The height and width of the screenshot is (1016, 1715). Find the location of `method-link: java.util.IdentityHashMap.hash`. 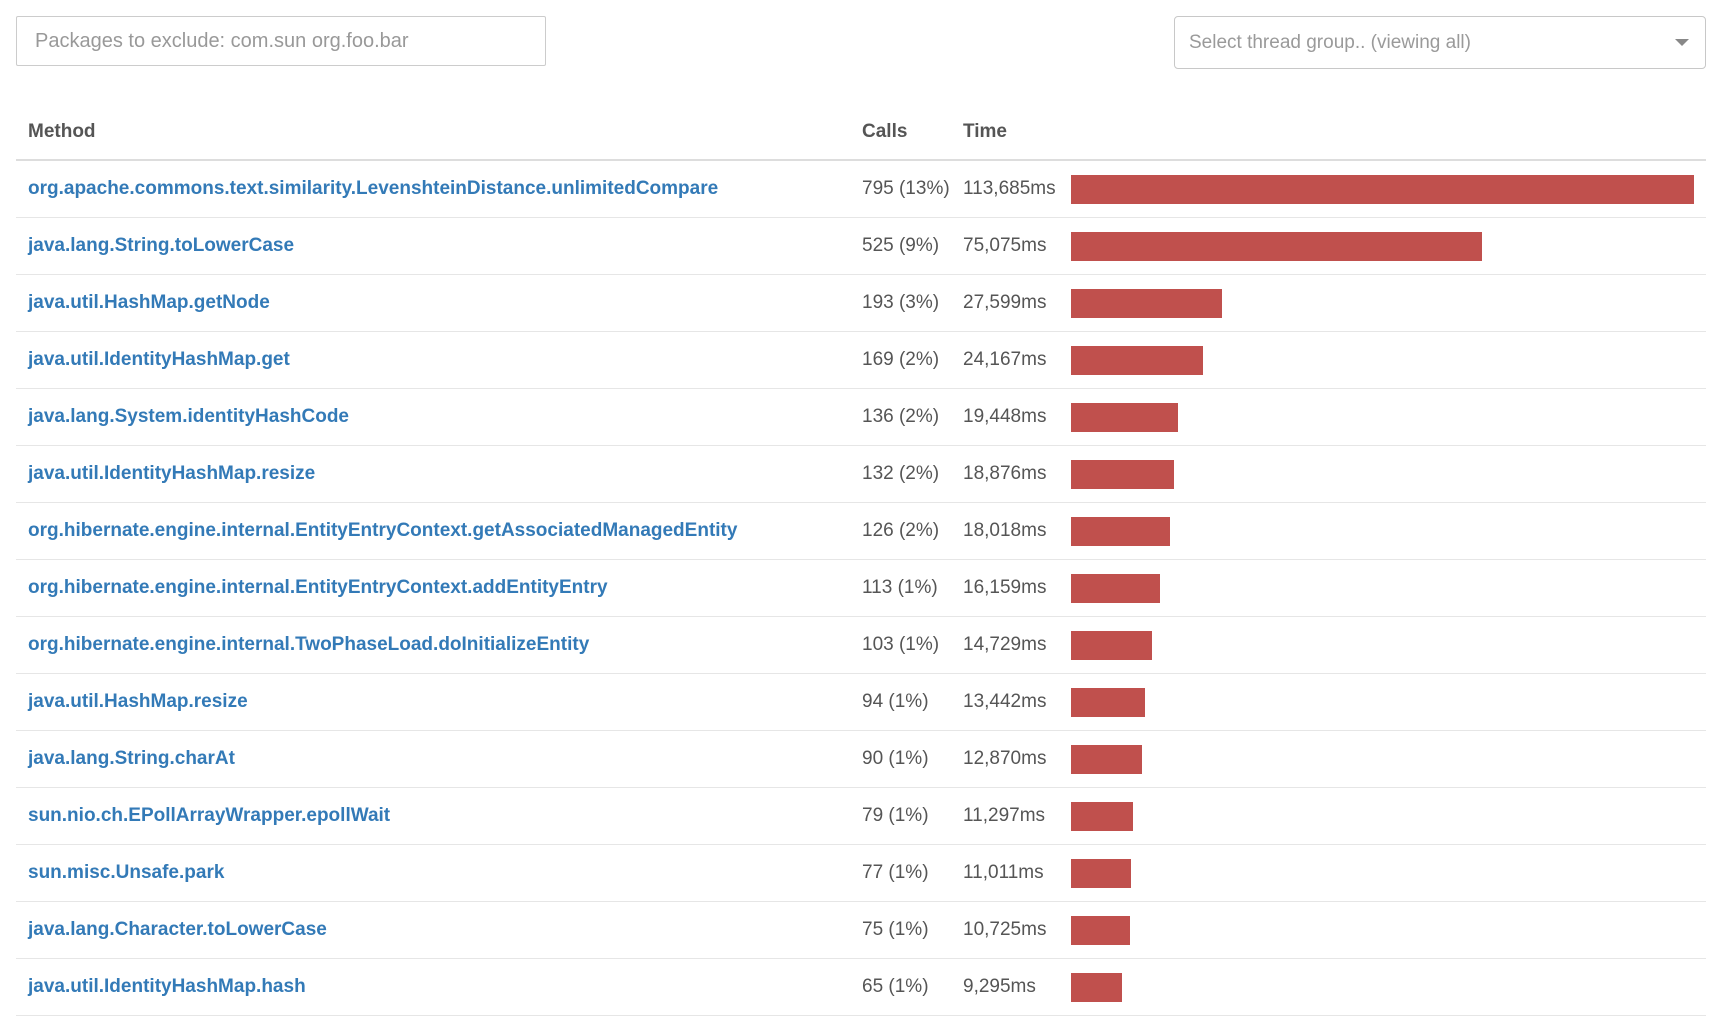

method-link: java.util.IdentityHashMap.hash is located at coordinates (167, 986).